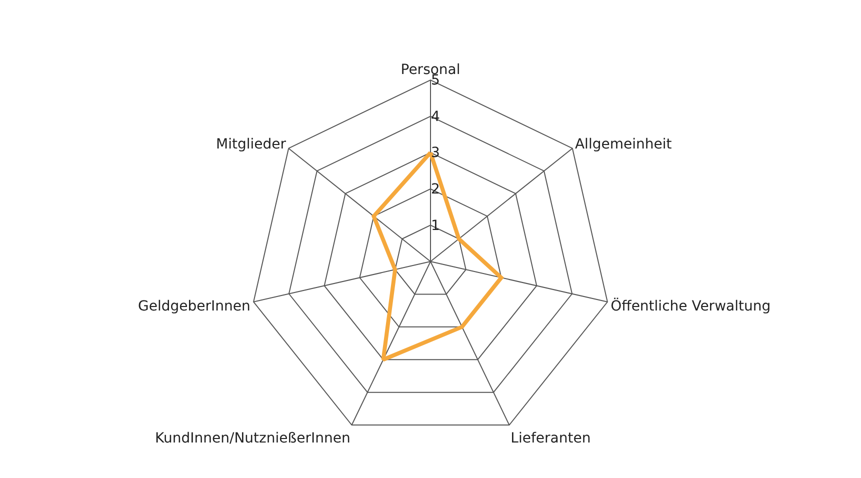  I want to click on spoke-label: Öffentliche Verwaltung, so click(690, 306).